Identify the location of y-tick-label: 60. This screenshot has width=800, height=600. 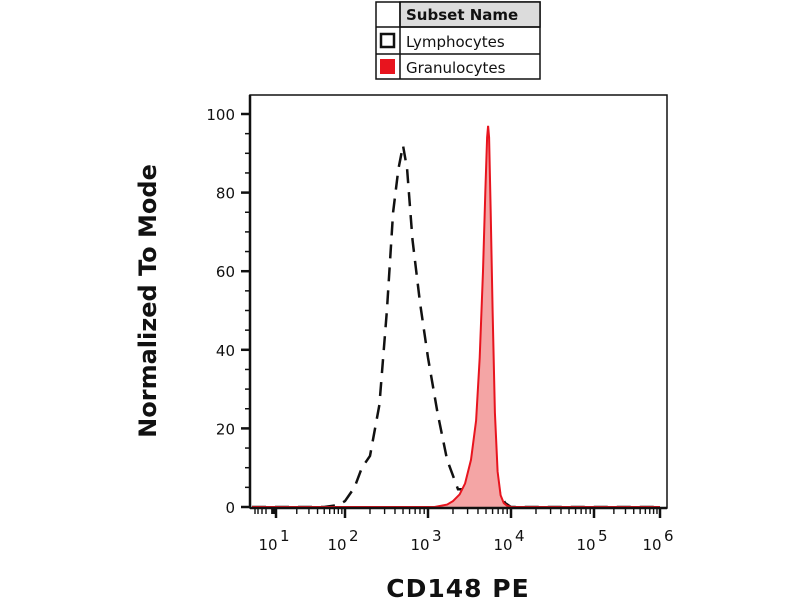
(225, 272).